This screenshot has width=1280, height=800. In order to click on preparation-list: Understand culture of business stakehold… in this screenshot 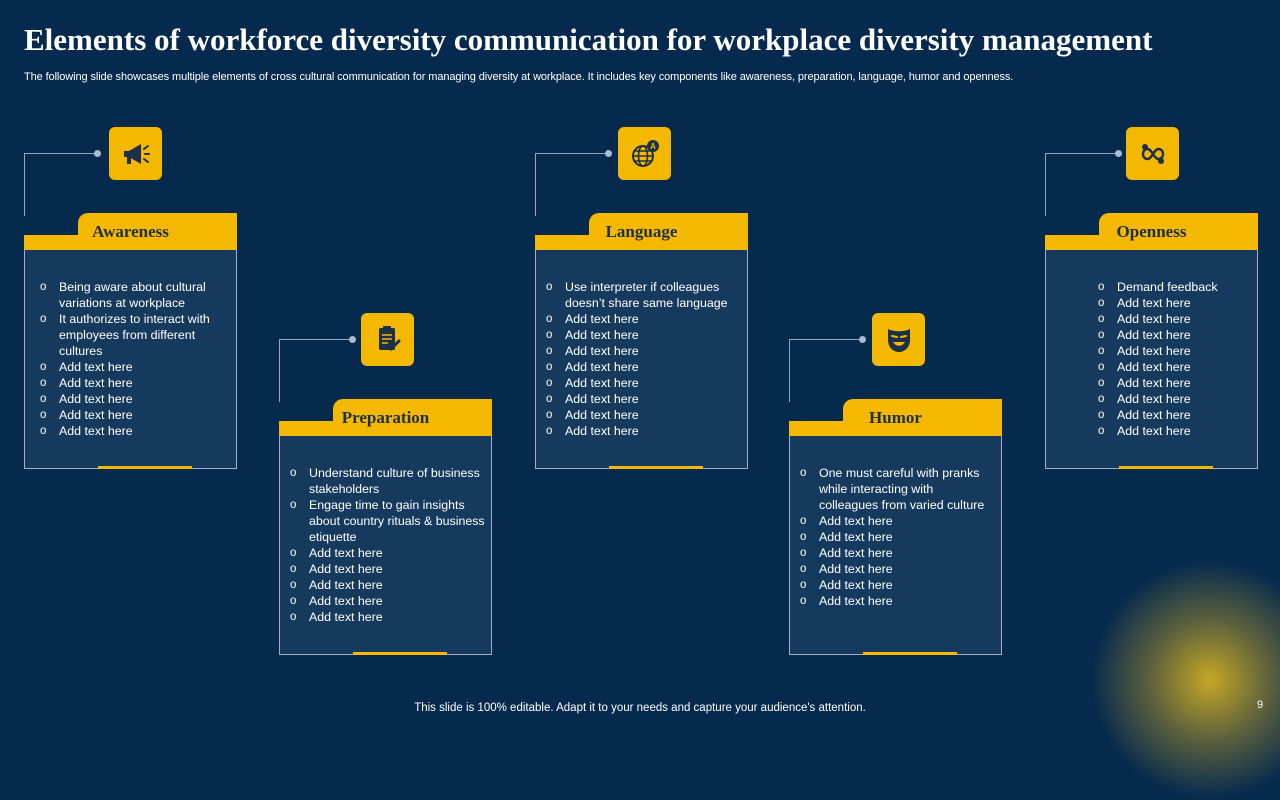, I will do `click(387, 545)`.